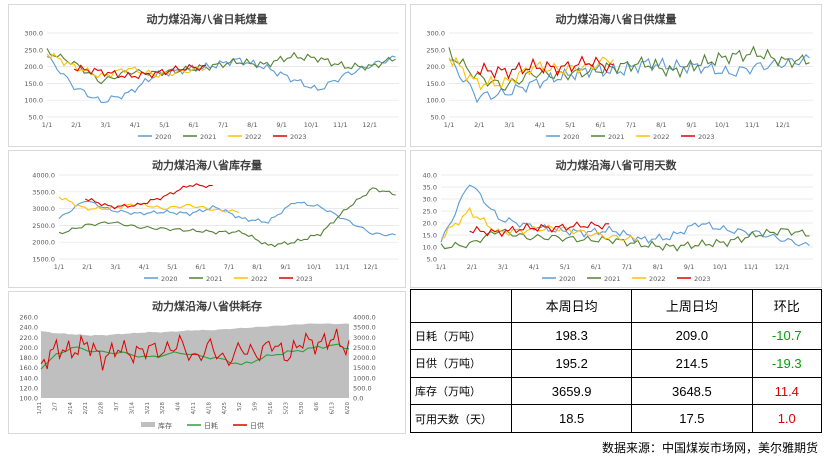 The width and height of the screenshot is (832, 458). I want to click on change-value: 11.4, so click(786, 391).